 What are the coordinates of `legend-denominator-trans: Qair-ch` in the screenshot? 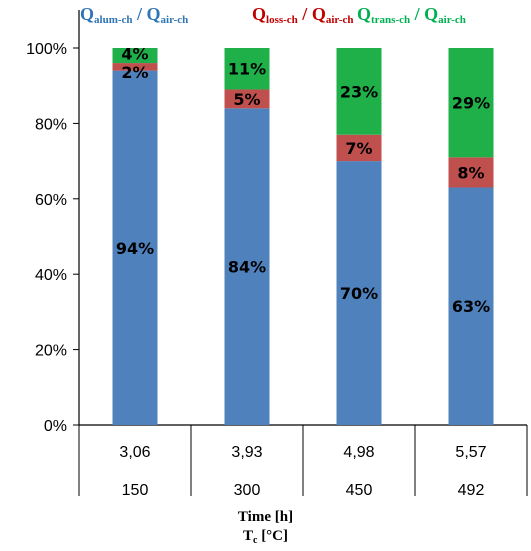 It's located at (445, 15).